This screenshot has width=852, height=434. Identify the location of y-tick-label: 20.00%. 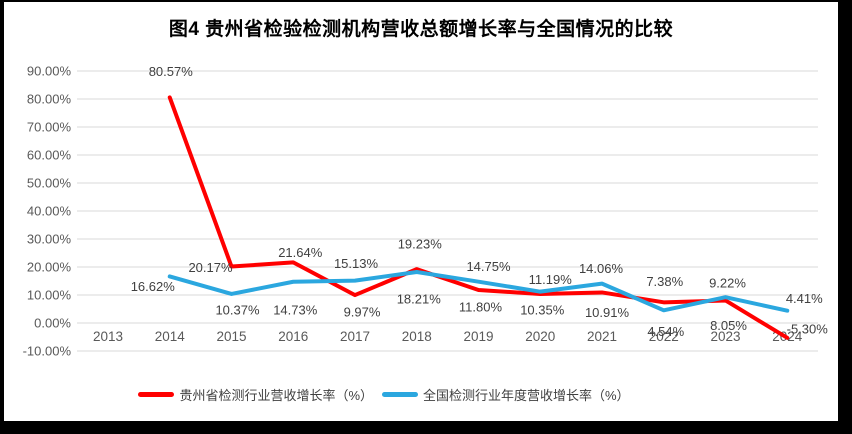
(49, 267).